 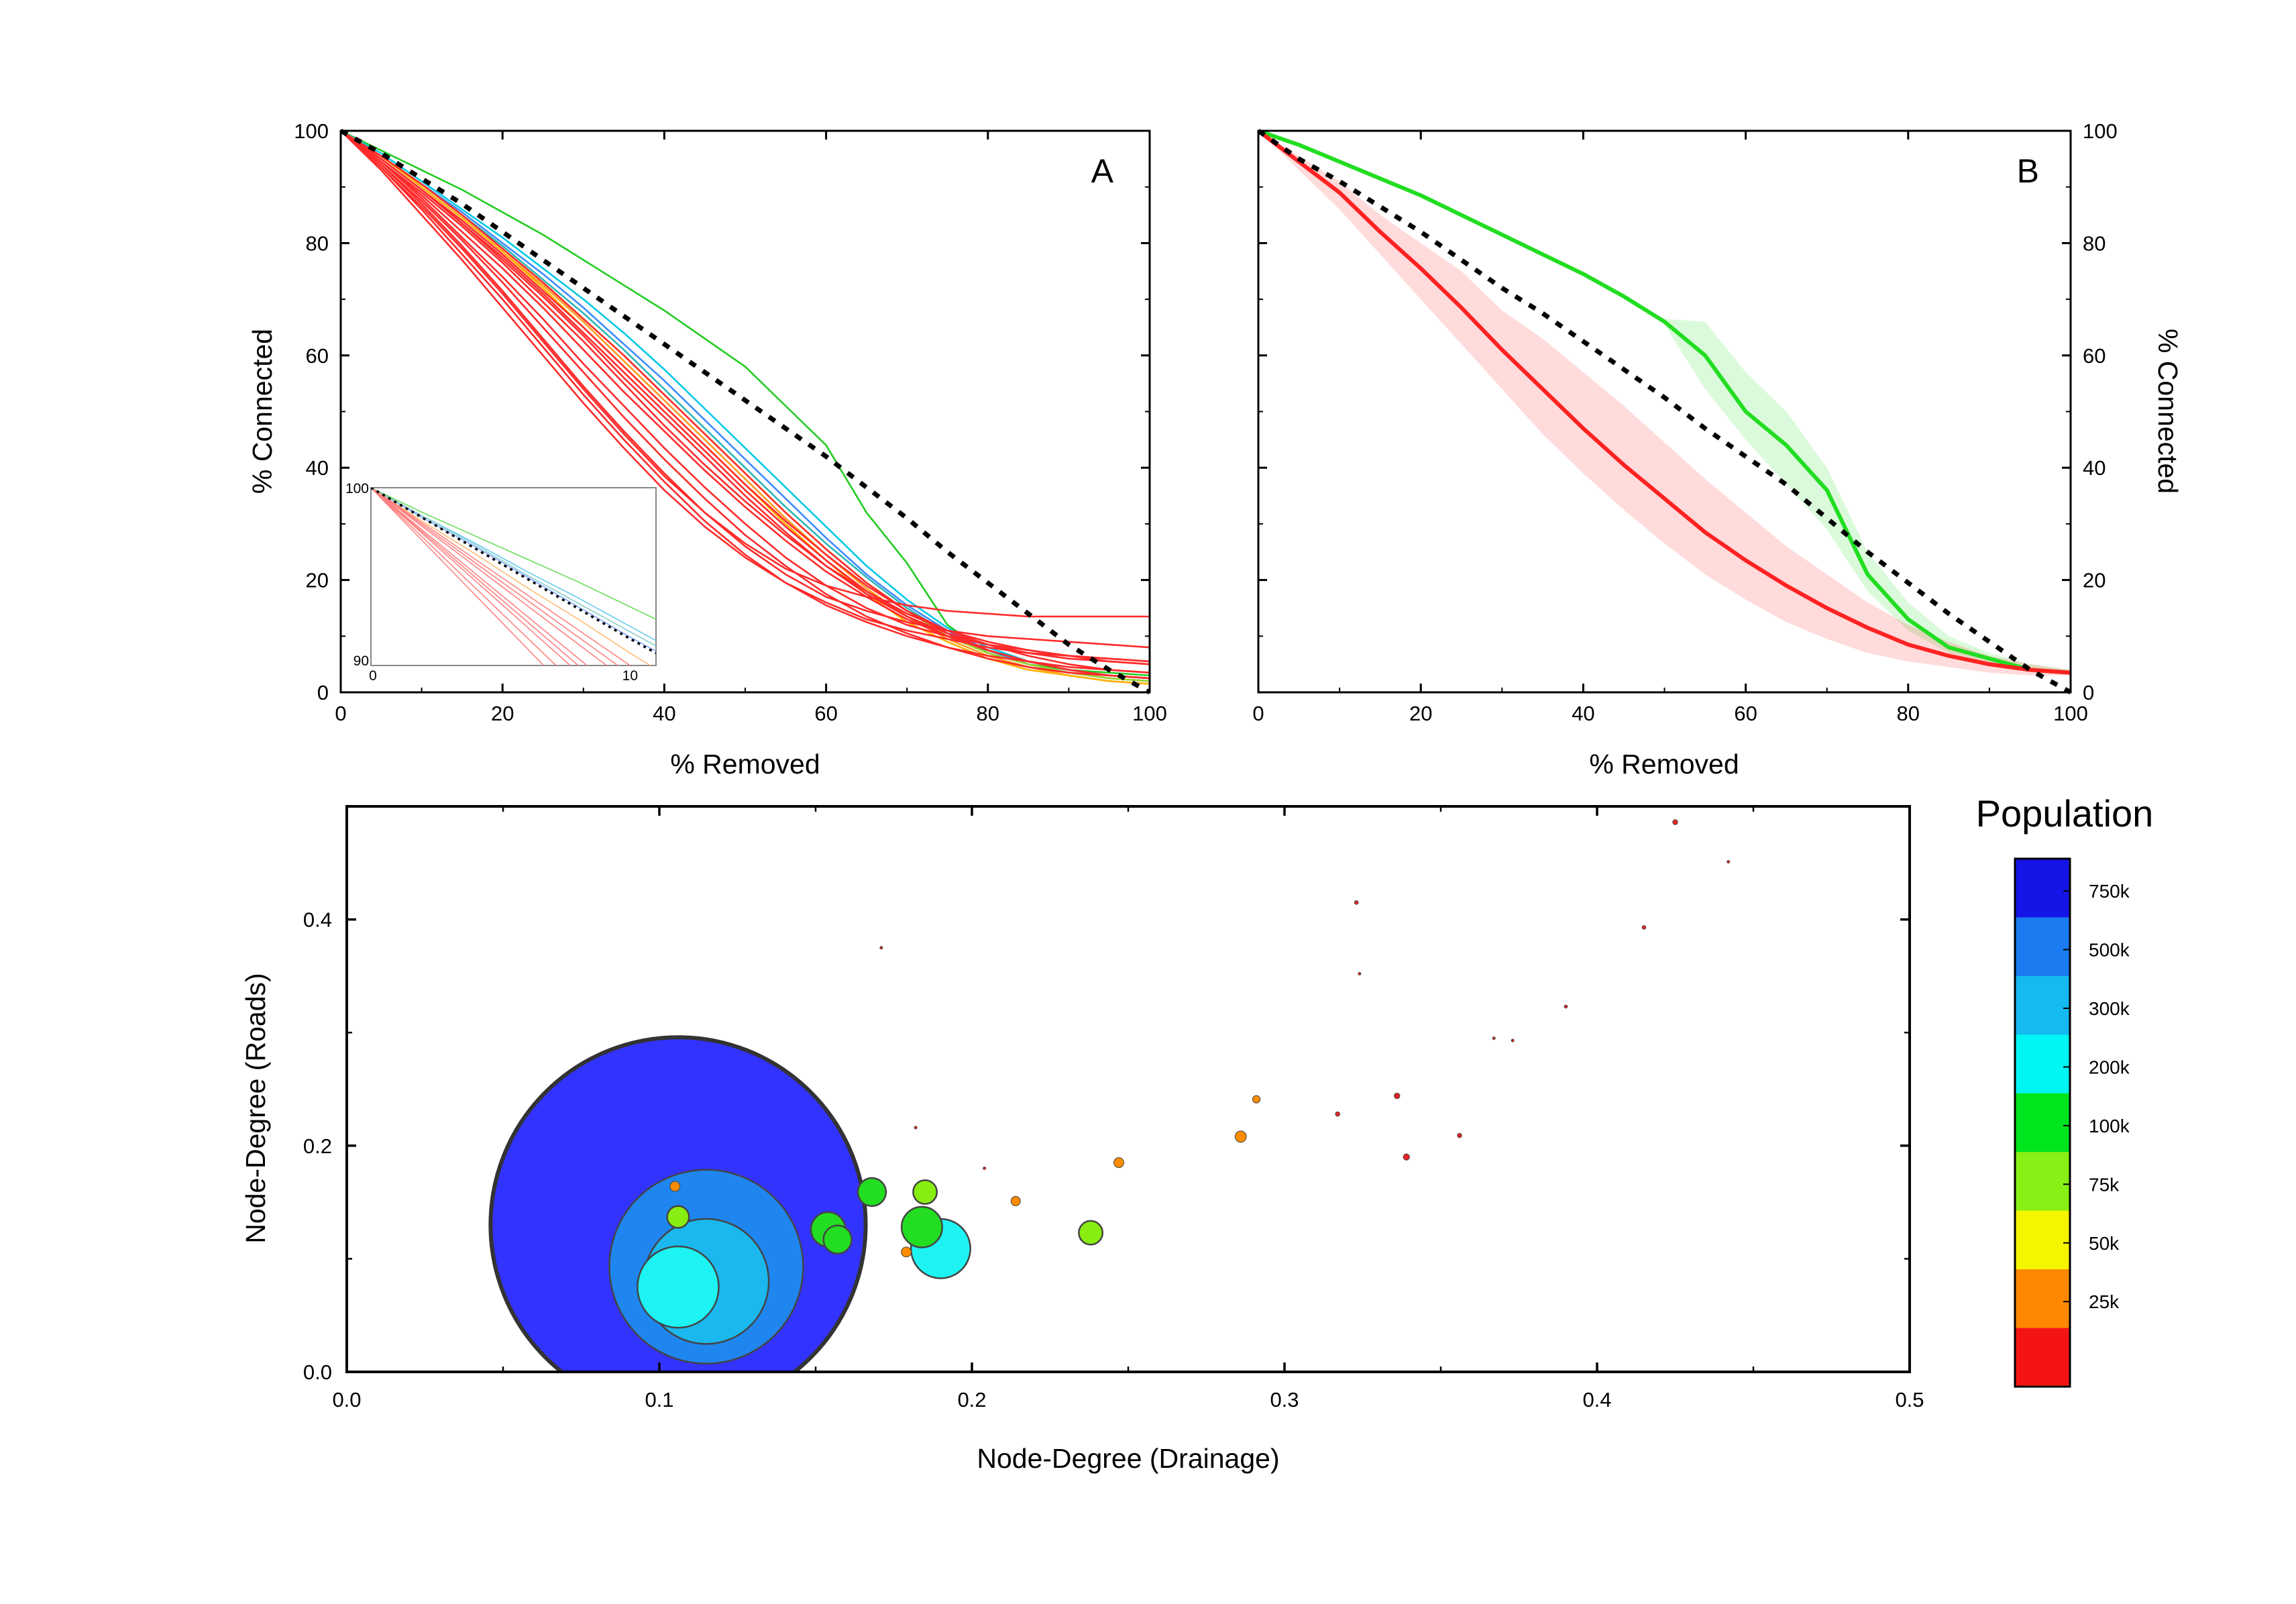 What do you see at coordinates (373, 676) in the screenshot?
I see `inset-x-tick-label-0: 0` at bounding box center [373, 676].